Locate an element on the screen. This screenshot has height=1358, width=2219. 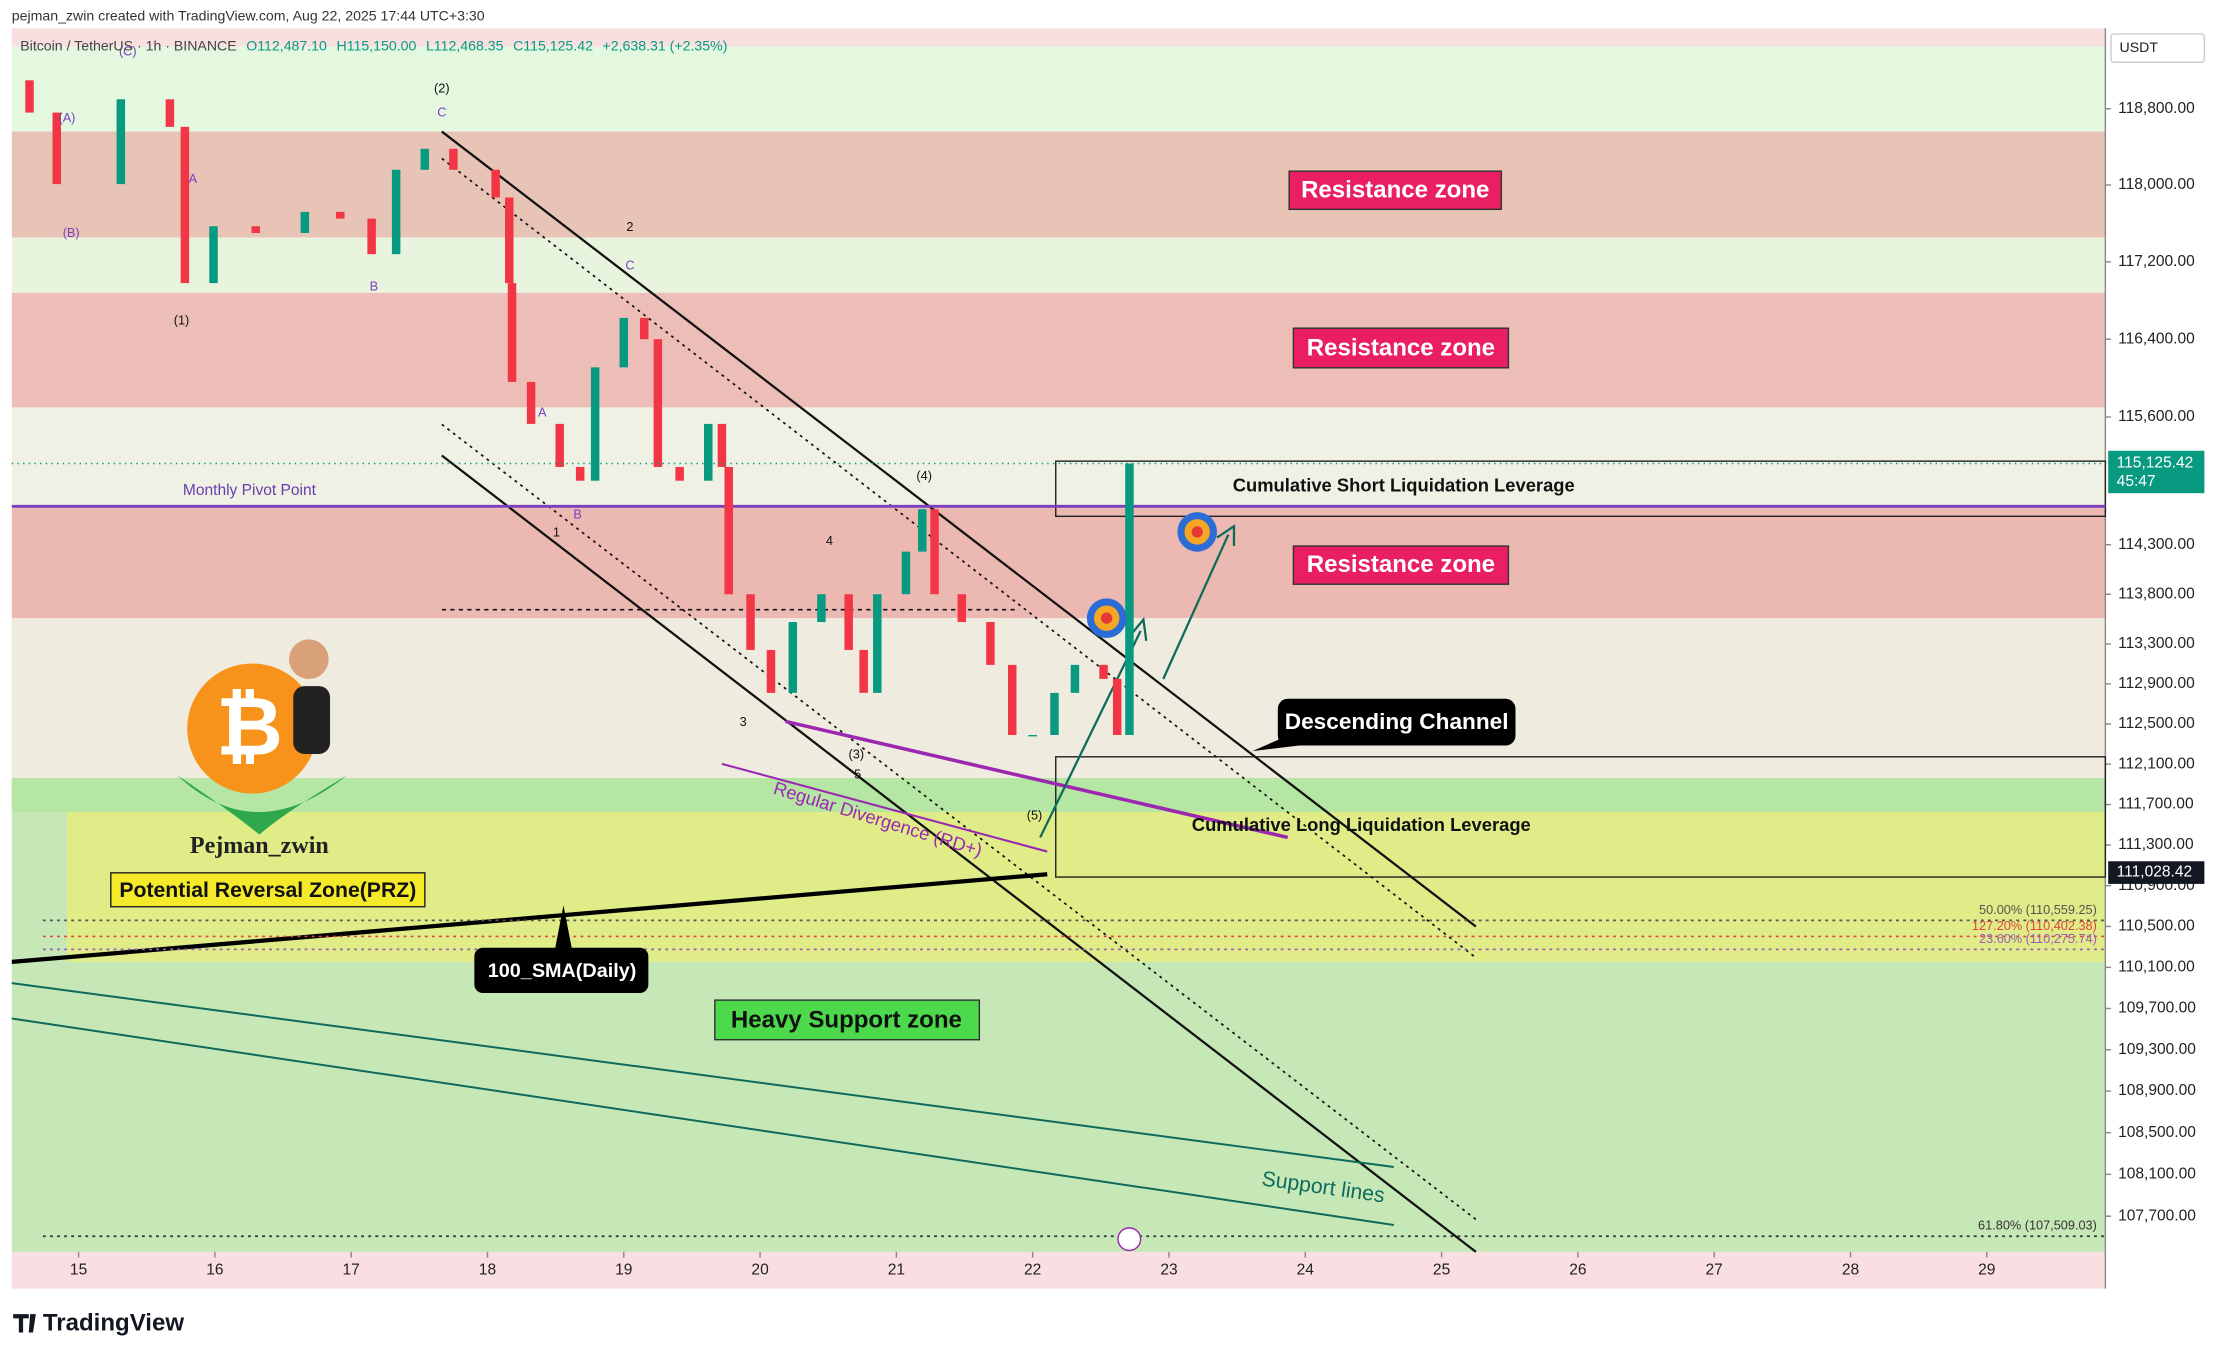
y-tick-label: 112,500.00 is located at coordinates (2156, 723).